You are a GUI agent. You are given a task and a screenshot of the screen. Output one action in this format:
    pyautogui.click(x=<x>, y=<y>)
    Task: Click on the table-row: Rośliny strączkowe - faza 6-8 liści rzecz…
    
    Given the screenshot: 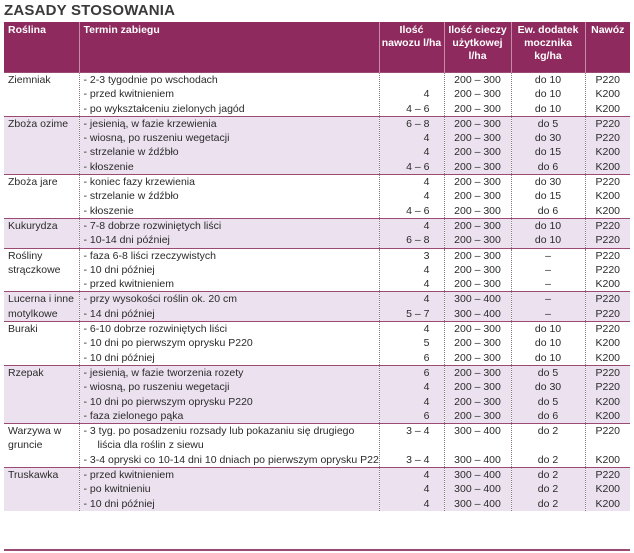 What is the action you would take?
    pyautogui.click(x=317, y=269)
    